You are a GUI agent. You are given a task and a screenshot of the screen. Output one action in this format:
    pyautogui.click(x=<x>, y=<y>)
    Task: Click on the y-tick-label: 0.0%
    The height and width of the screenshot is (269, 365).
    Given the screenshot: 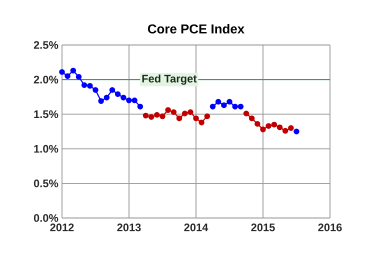 What is the action you would take?
    pyautogui.click(x=46, y=218)
    